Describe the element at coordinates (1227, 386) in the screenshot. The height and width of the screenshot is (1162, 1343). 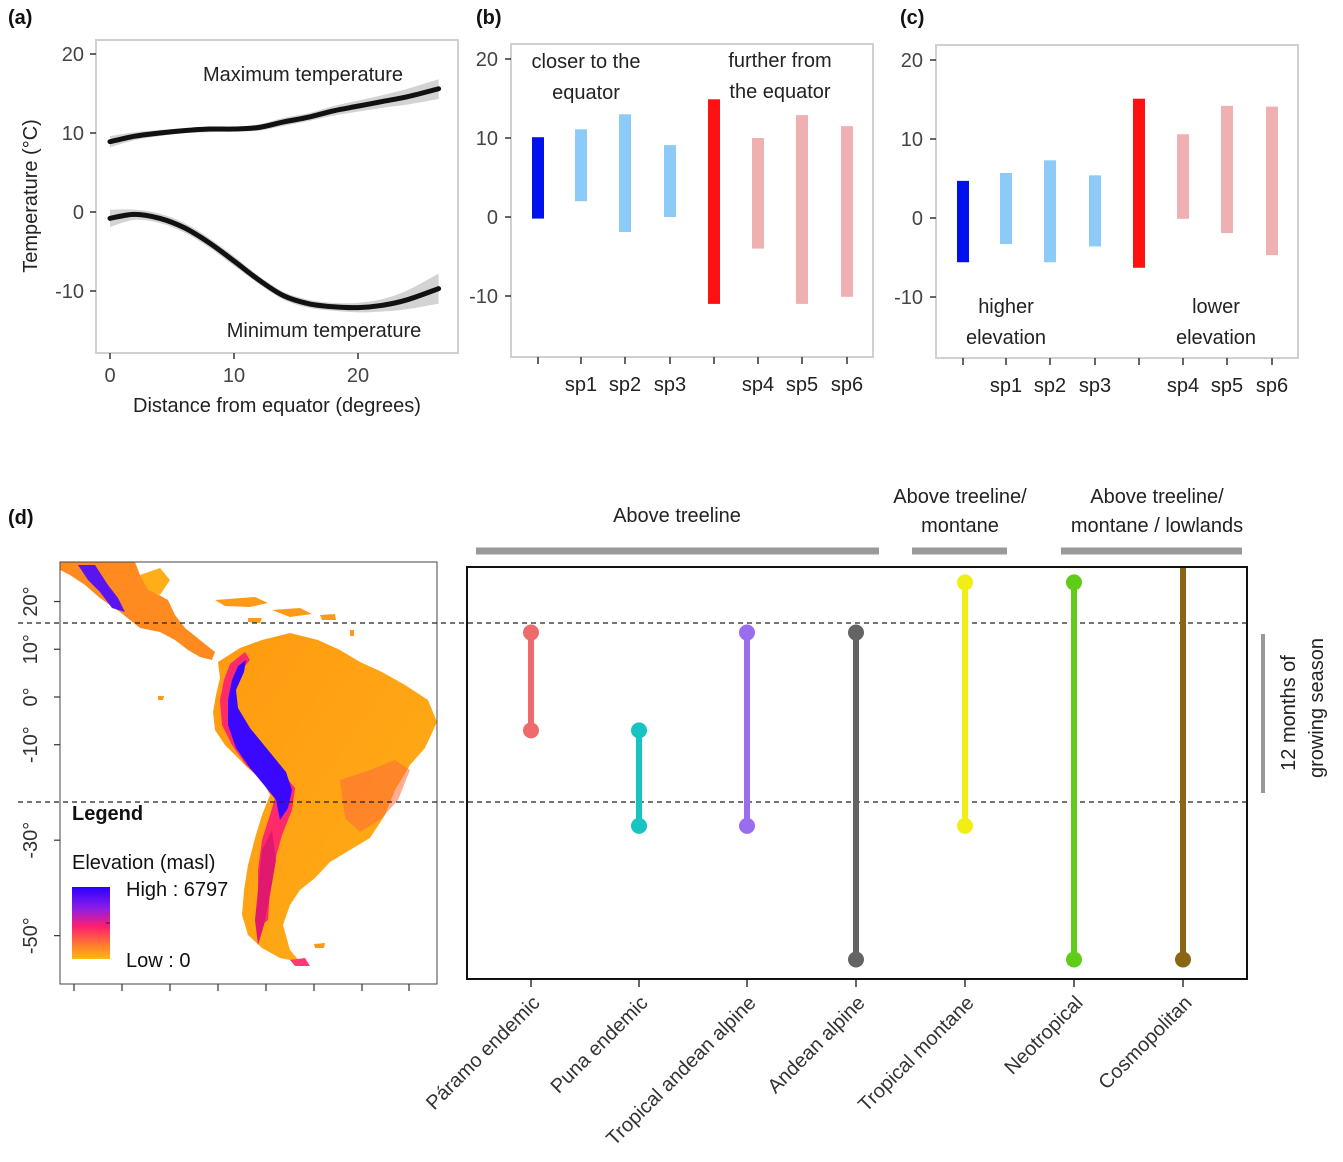
I see `panel-c-xtick-label: sp5` at that location.